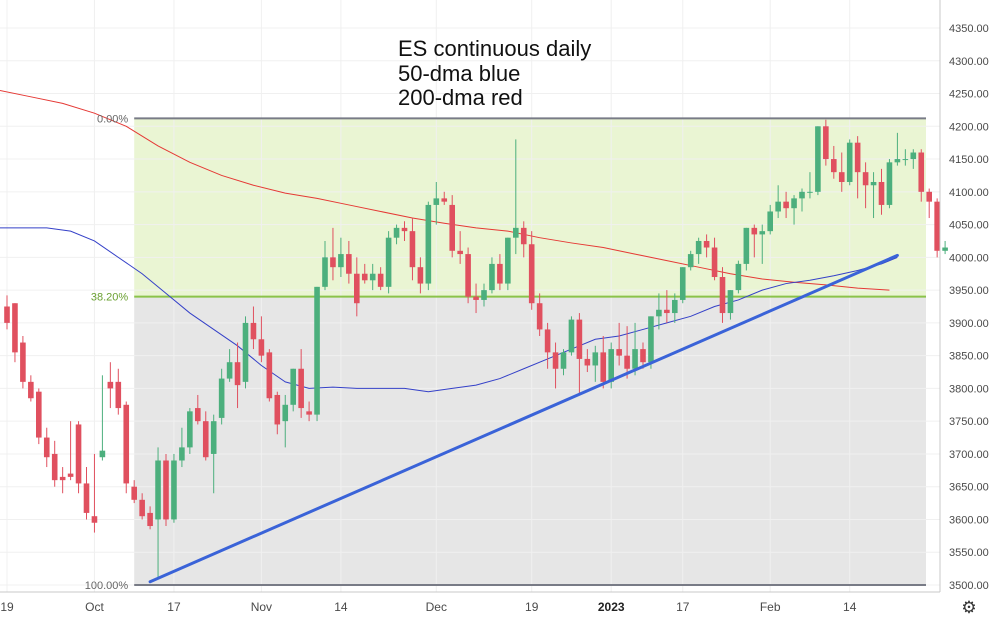 Image resolution: width=989 pixels, height=619 pixels. I want to click on price-tick-label: 3900.00, so click(969, 324).